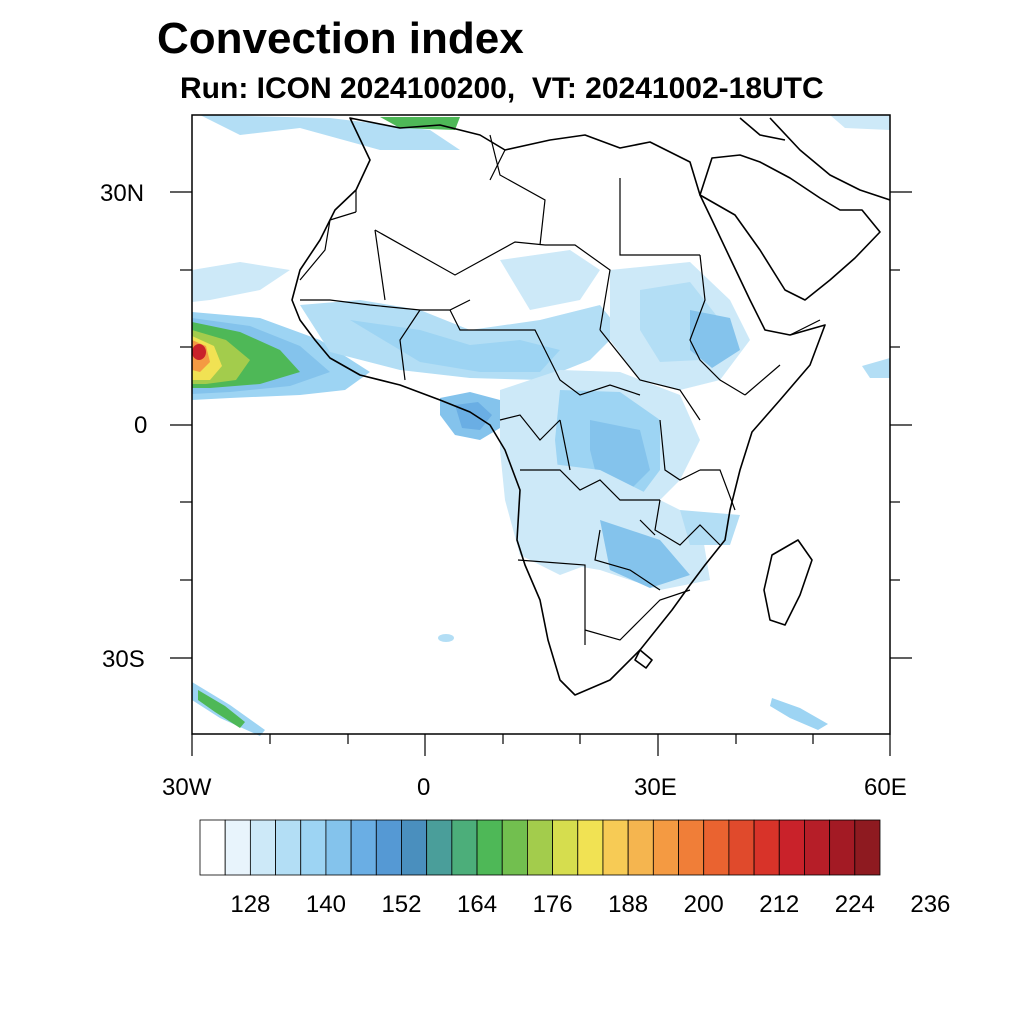 The height and width of the screenshot is (1024, 1024). I want to click on colorbar-label: 188, so click(628, 904).